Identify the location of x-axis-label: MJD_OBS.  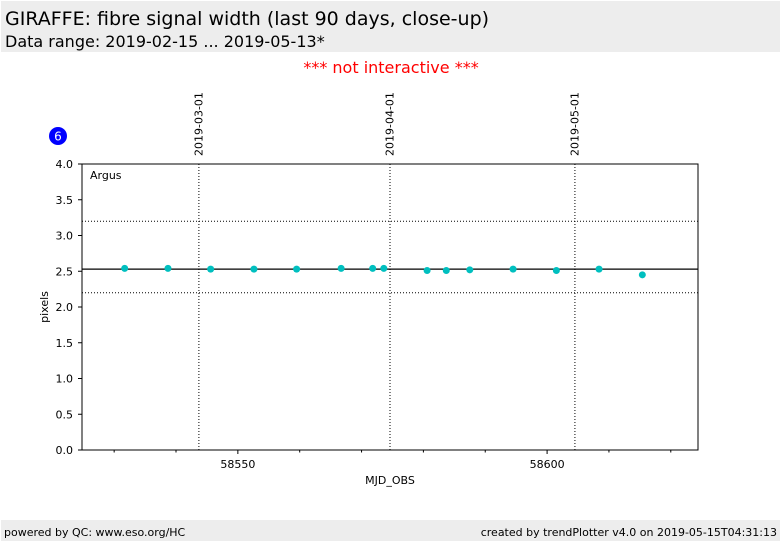
(390, 480).